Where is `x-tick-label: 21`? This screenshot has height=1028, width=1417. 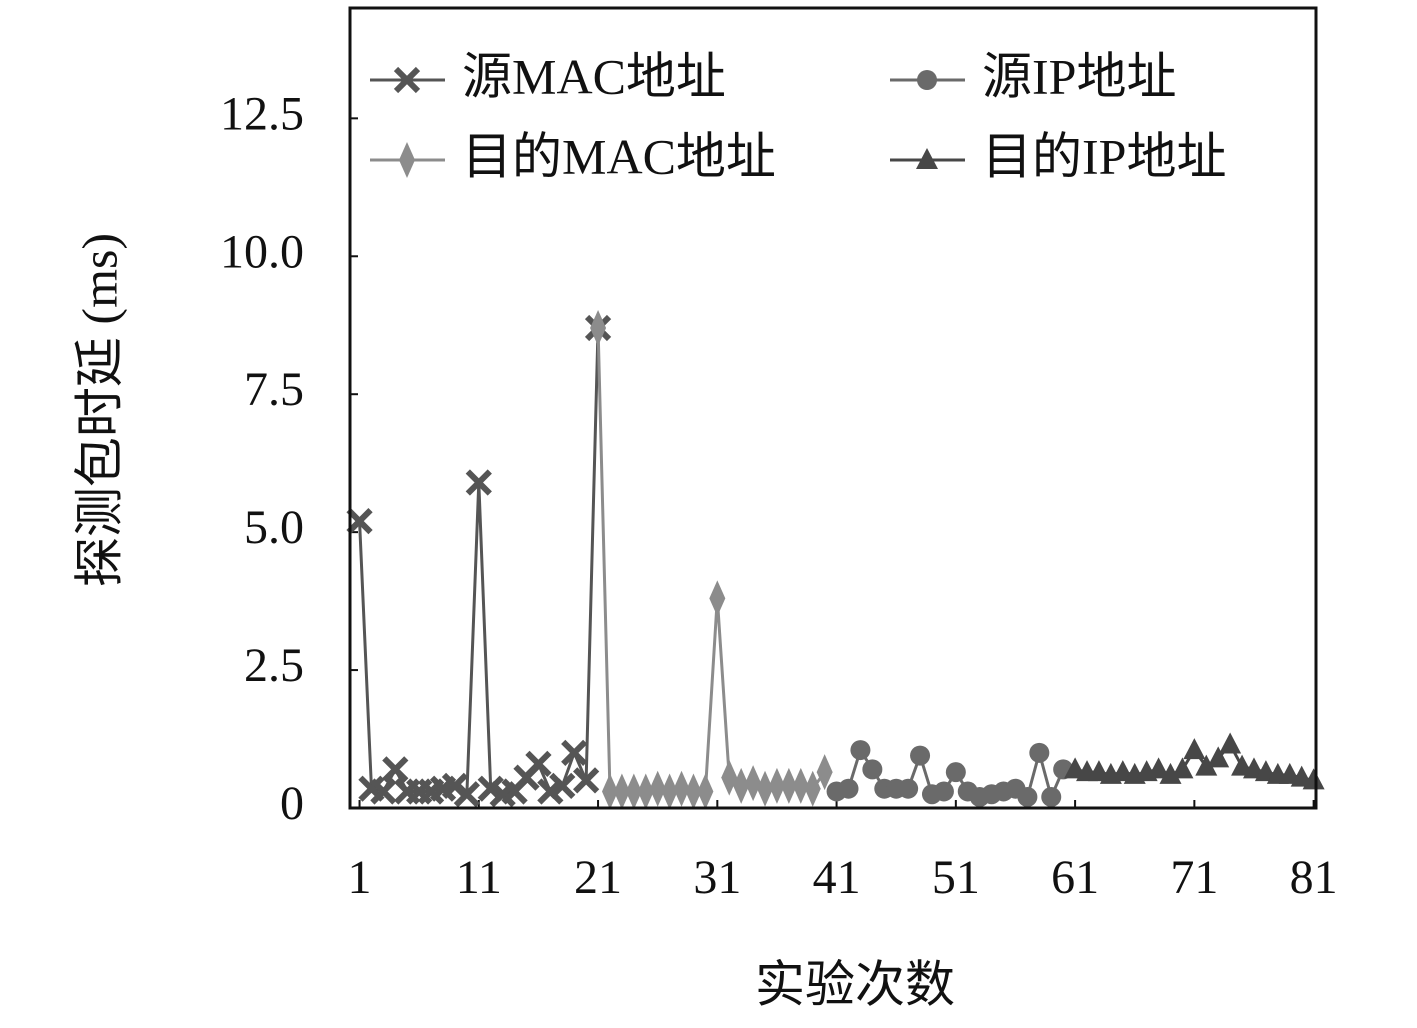 x-tick-label: 21 is located at coordinates (598, 877).